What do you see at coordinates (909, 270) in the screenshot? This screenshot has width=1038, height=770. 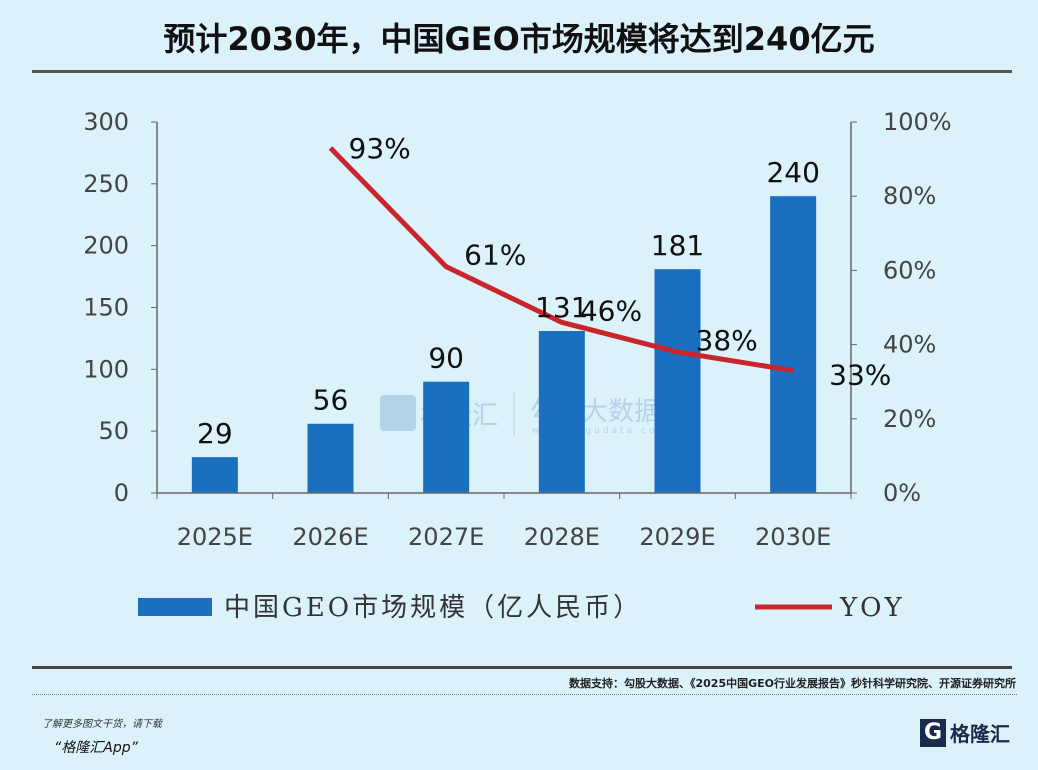 I see `right-tick-label: 60%` at bounding box center [909, 270].